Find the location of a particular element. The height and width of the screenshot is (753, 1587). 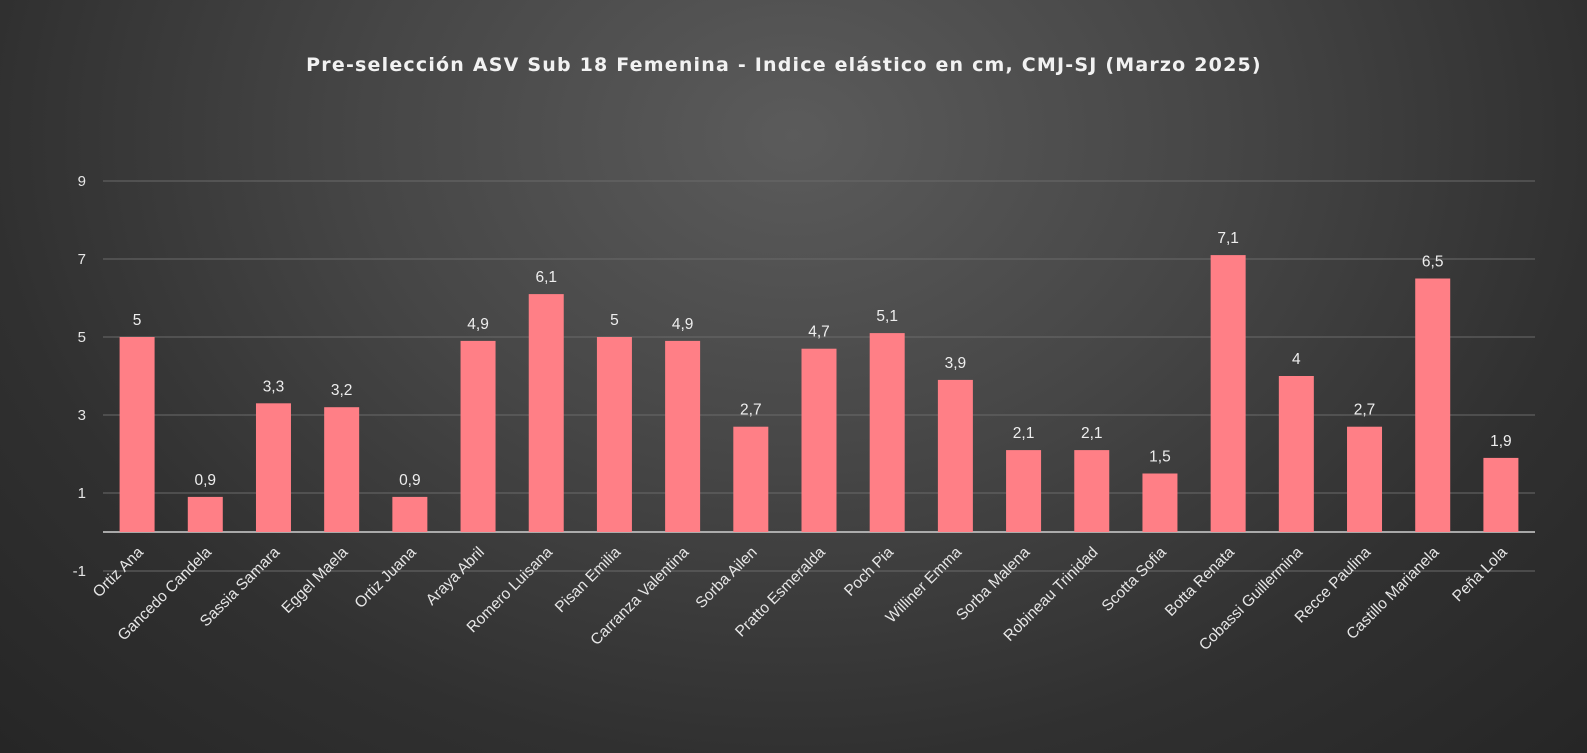

x-tick-label: Araya Abril is located at coordinates (455, 576).